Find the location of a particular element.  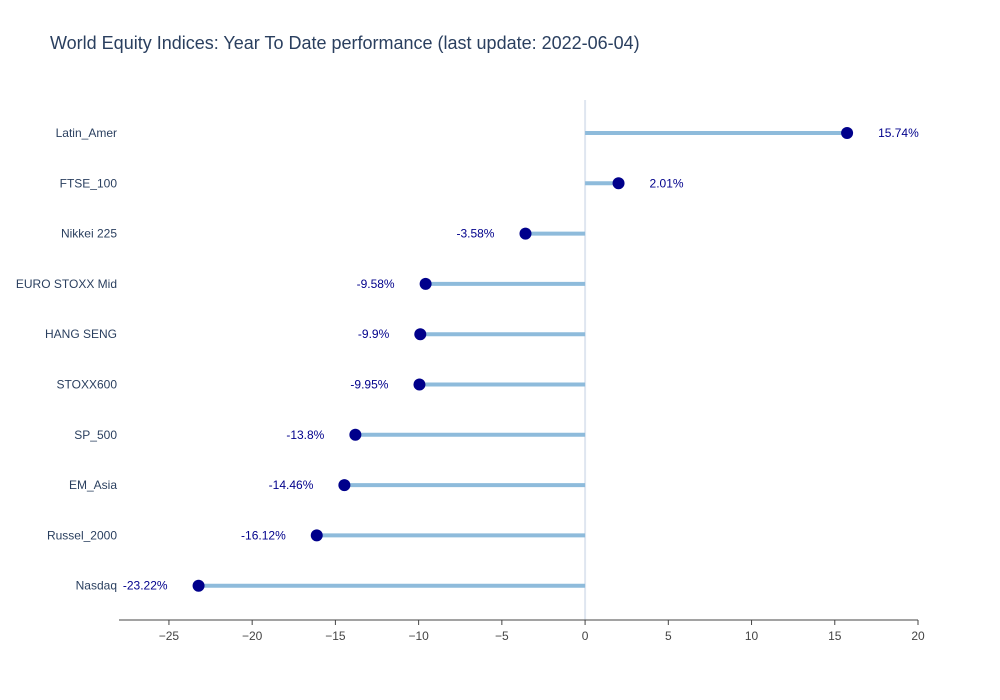

x-tick-label: 10 is located at coordinates (752, 636).